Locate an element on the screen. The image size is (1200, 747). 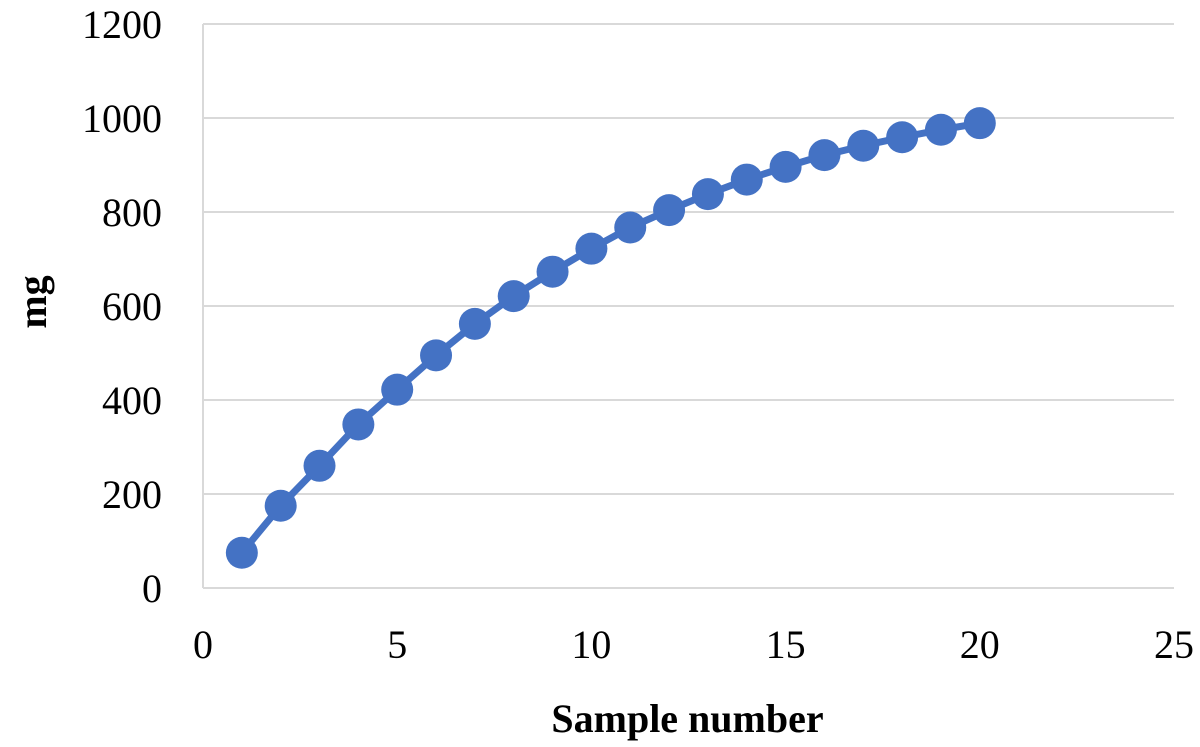
y-tick-label: 1200 is located at coordinates (122, 24).